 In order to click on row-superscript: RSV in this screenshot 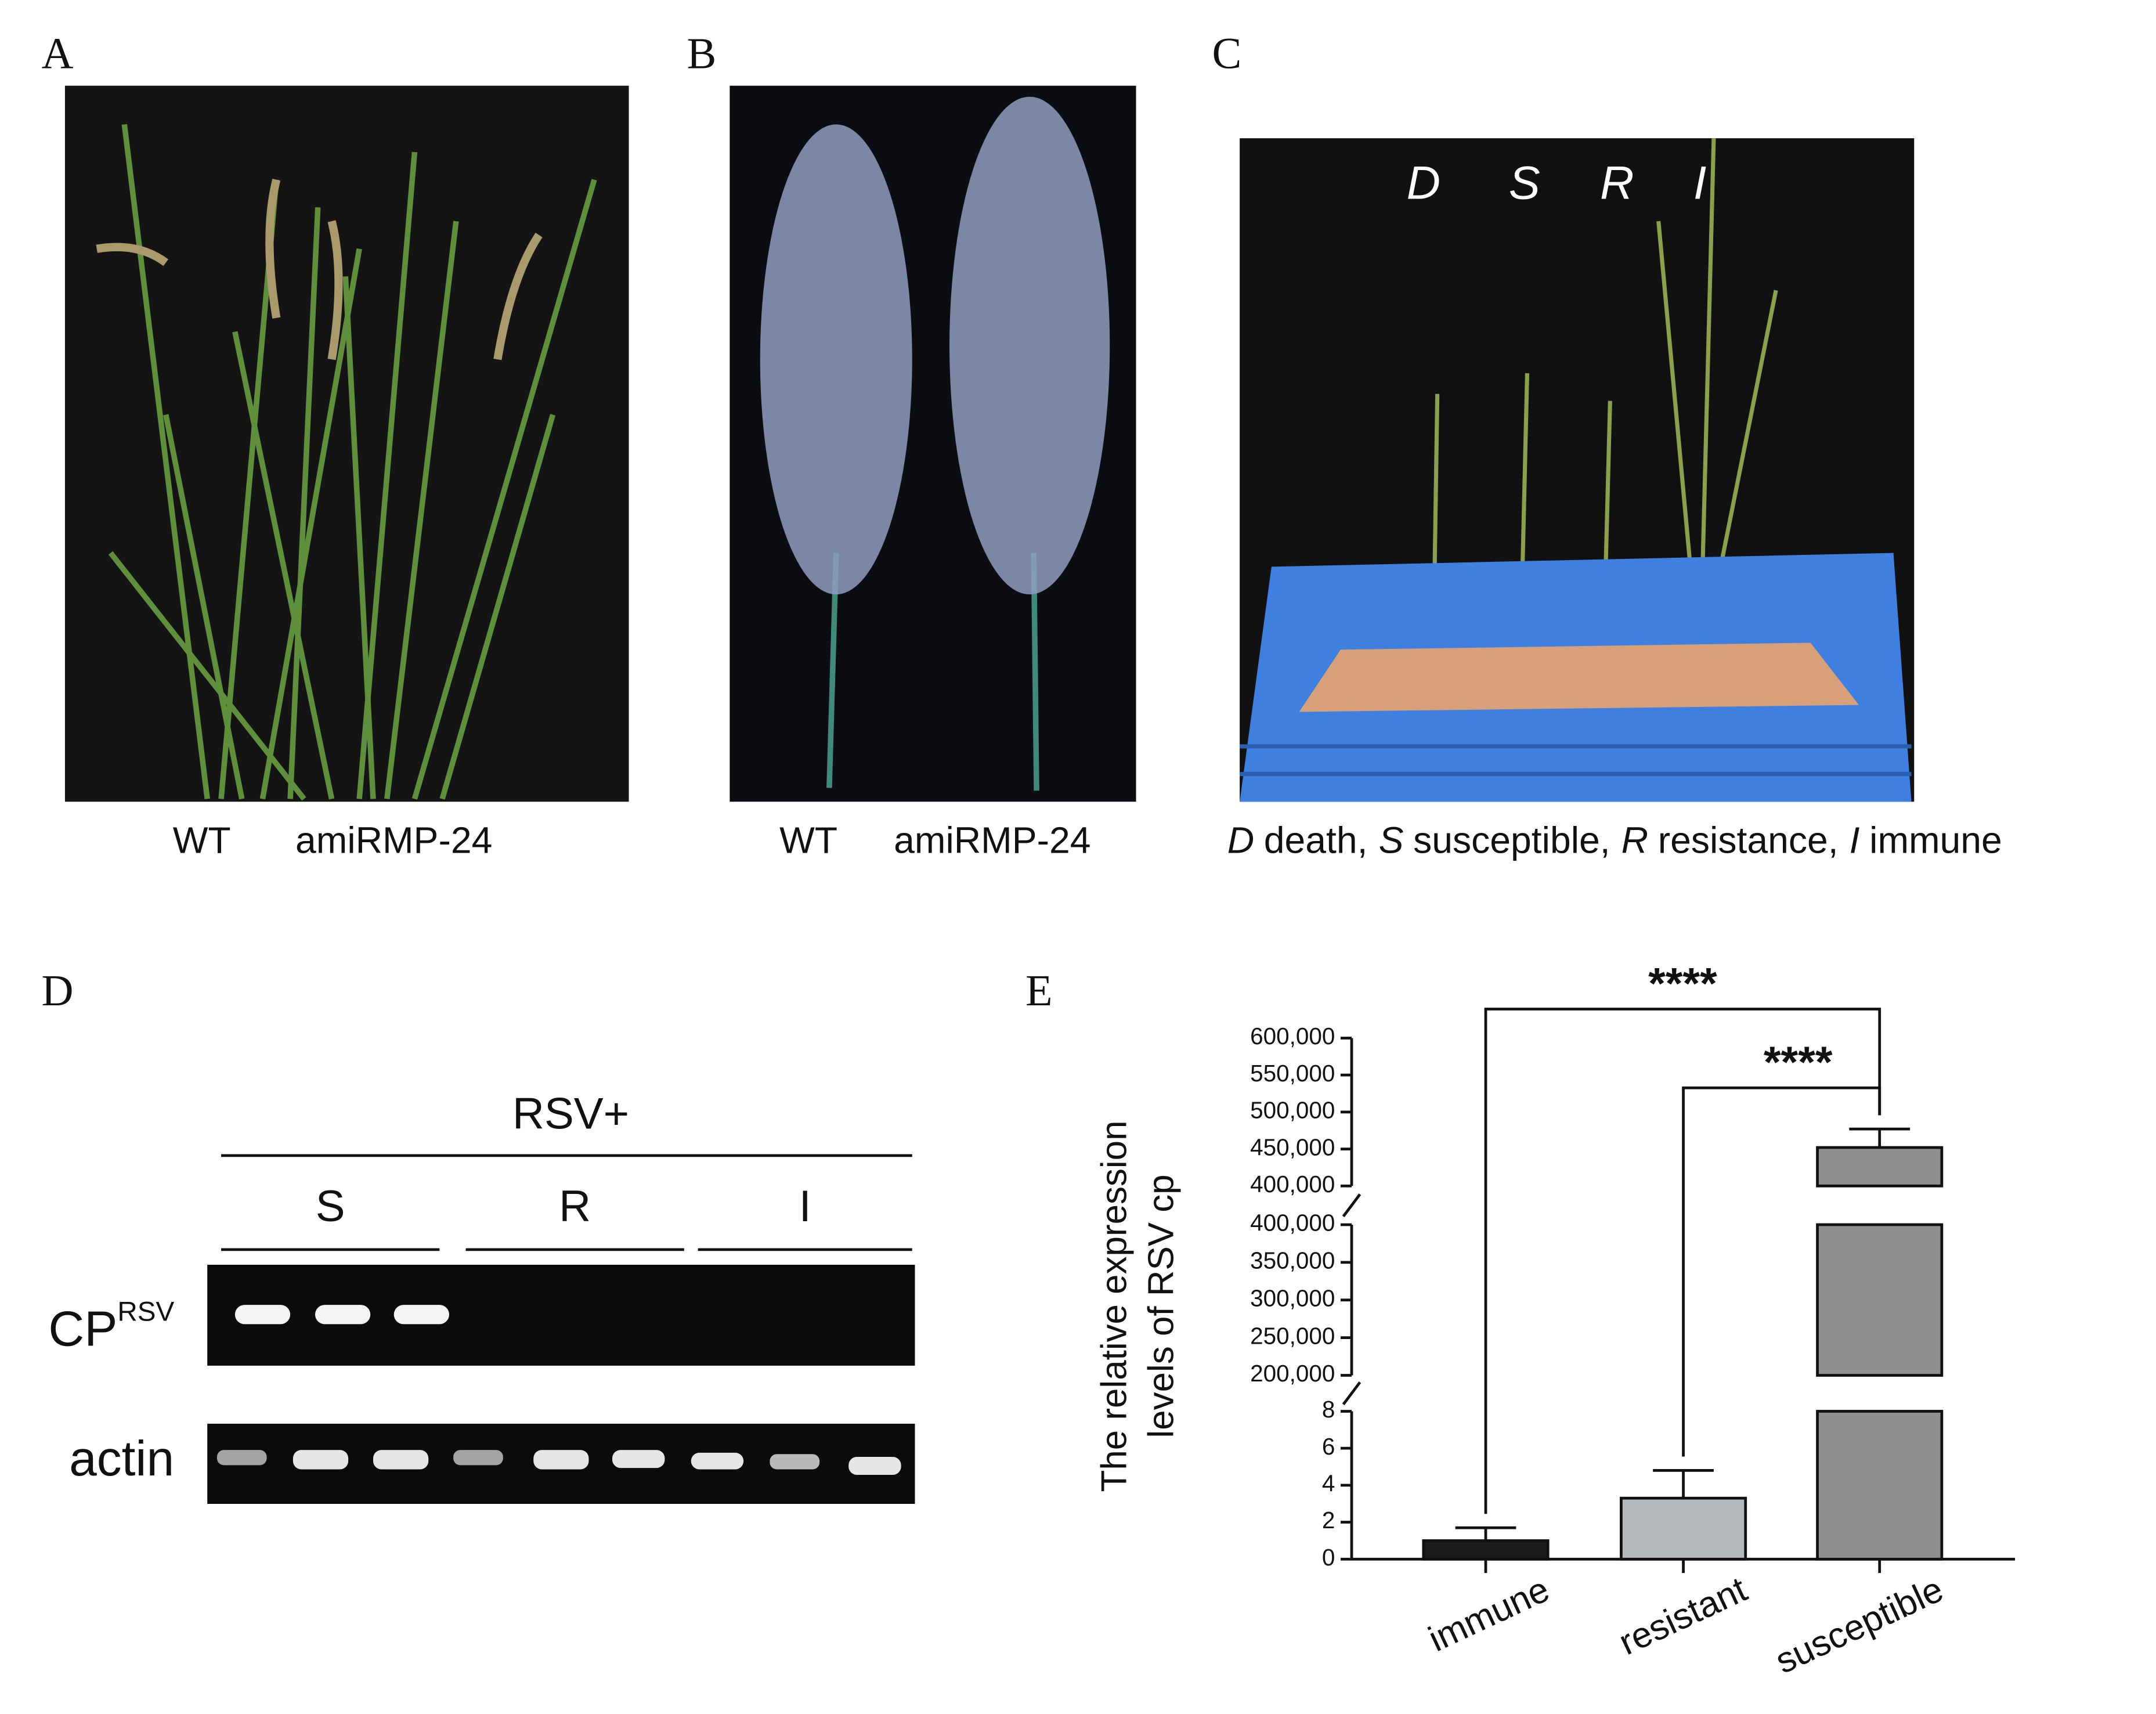, I will do `click(145, 1311)`.